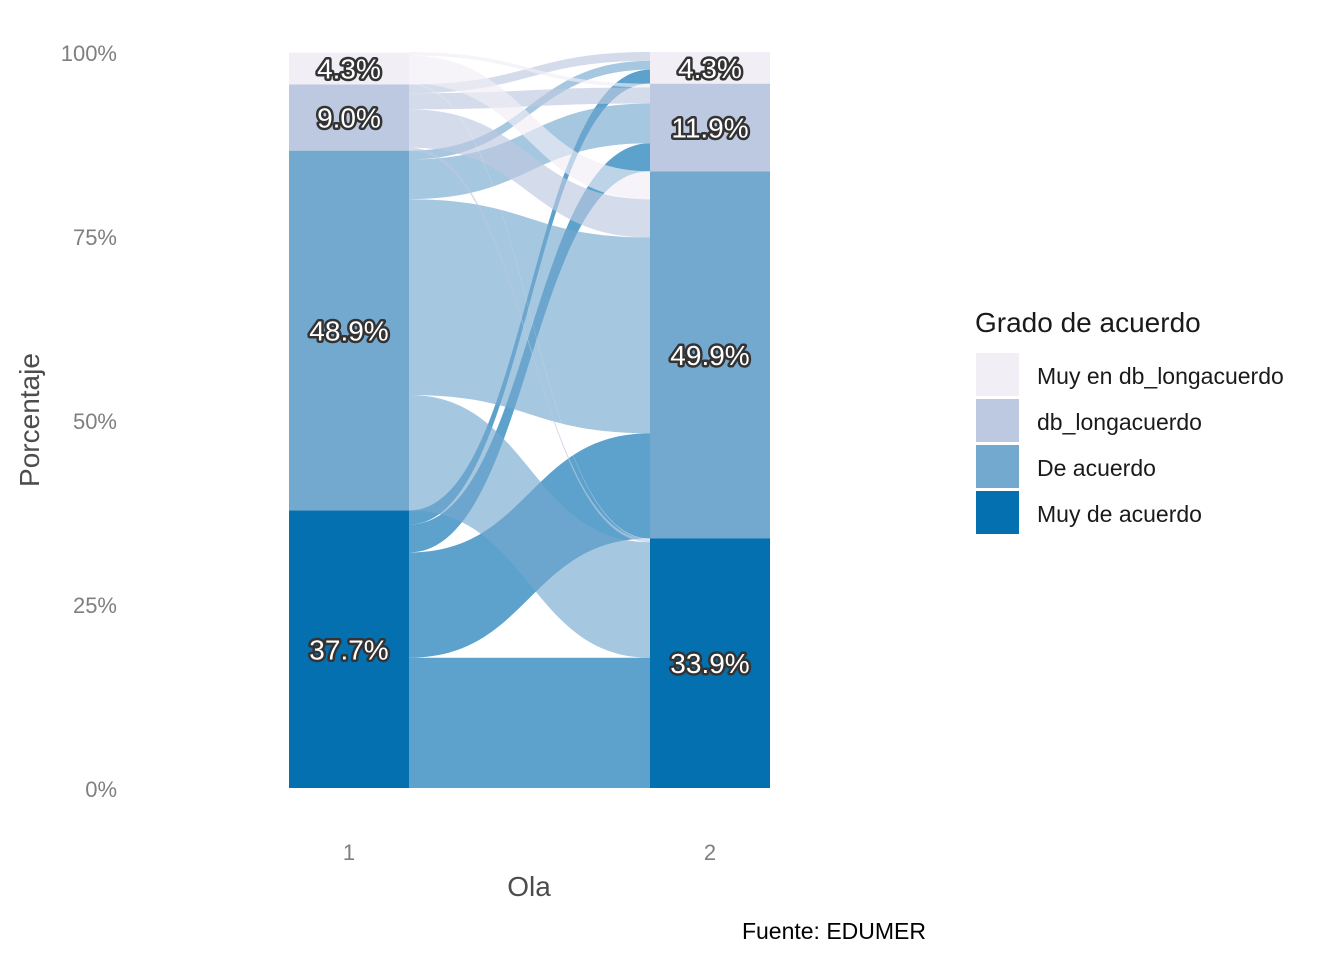 The height and width of the screenshot is (960, 1344). I want to click on caption-source: Fuente: EDUMER, so click(834, 931).